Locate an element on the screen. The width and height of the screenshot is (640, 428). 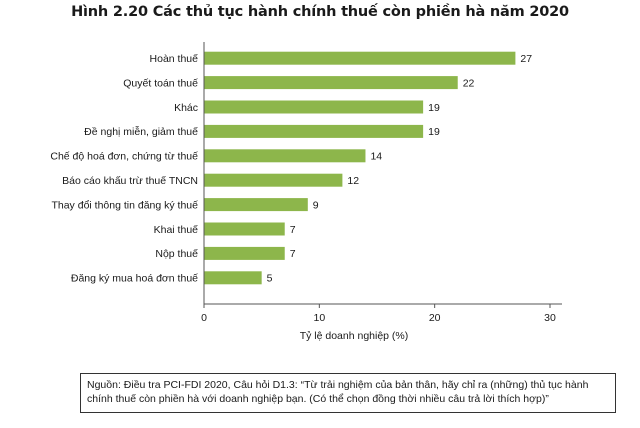
data-label: 9 is located at coordinates (316, 205).